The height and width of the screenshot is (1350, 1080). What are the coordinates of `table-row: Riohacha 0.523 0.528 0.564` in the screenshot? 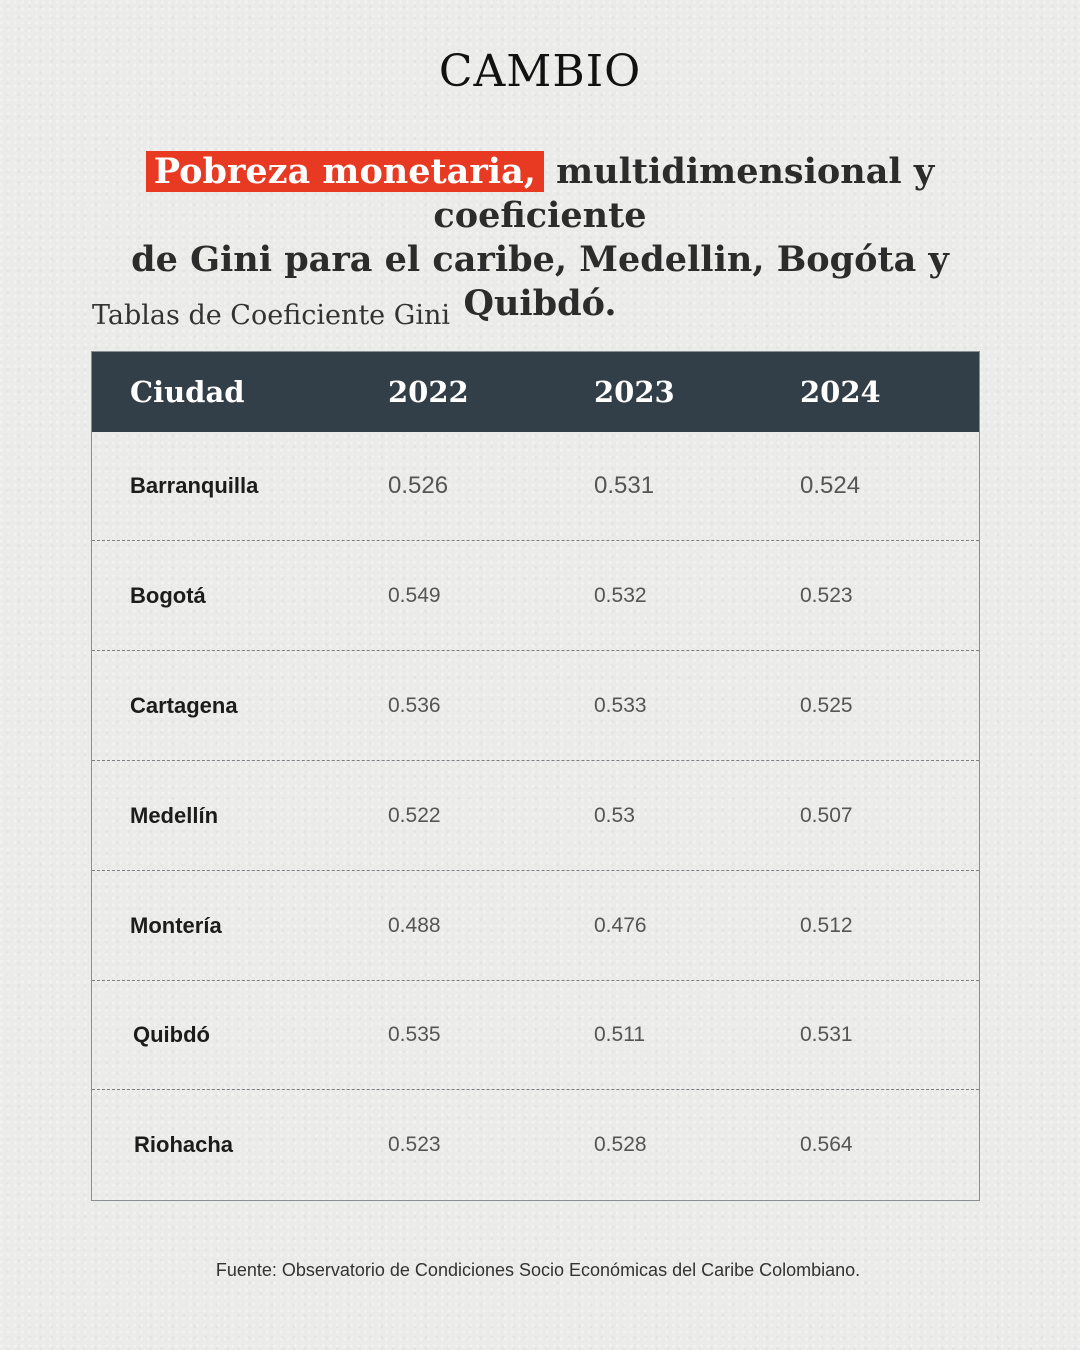 It's located at (535, 1145).